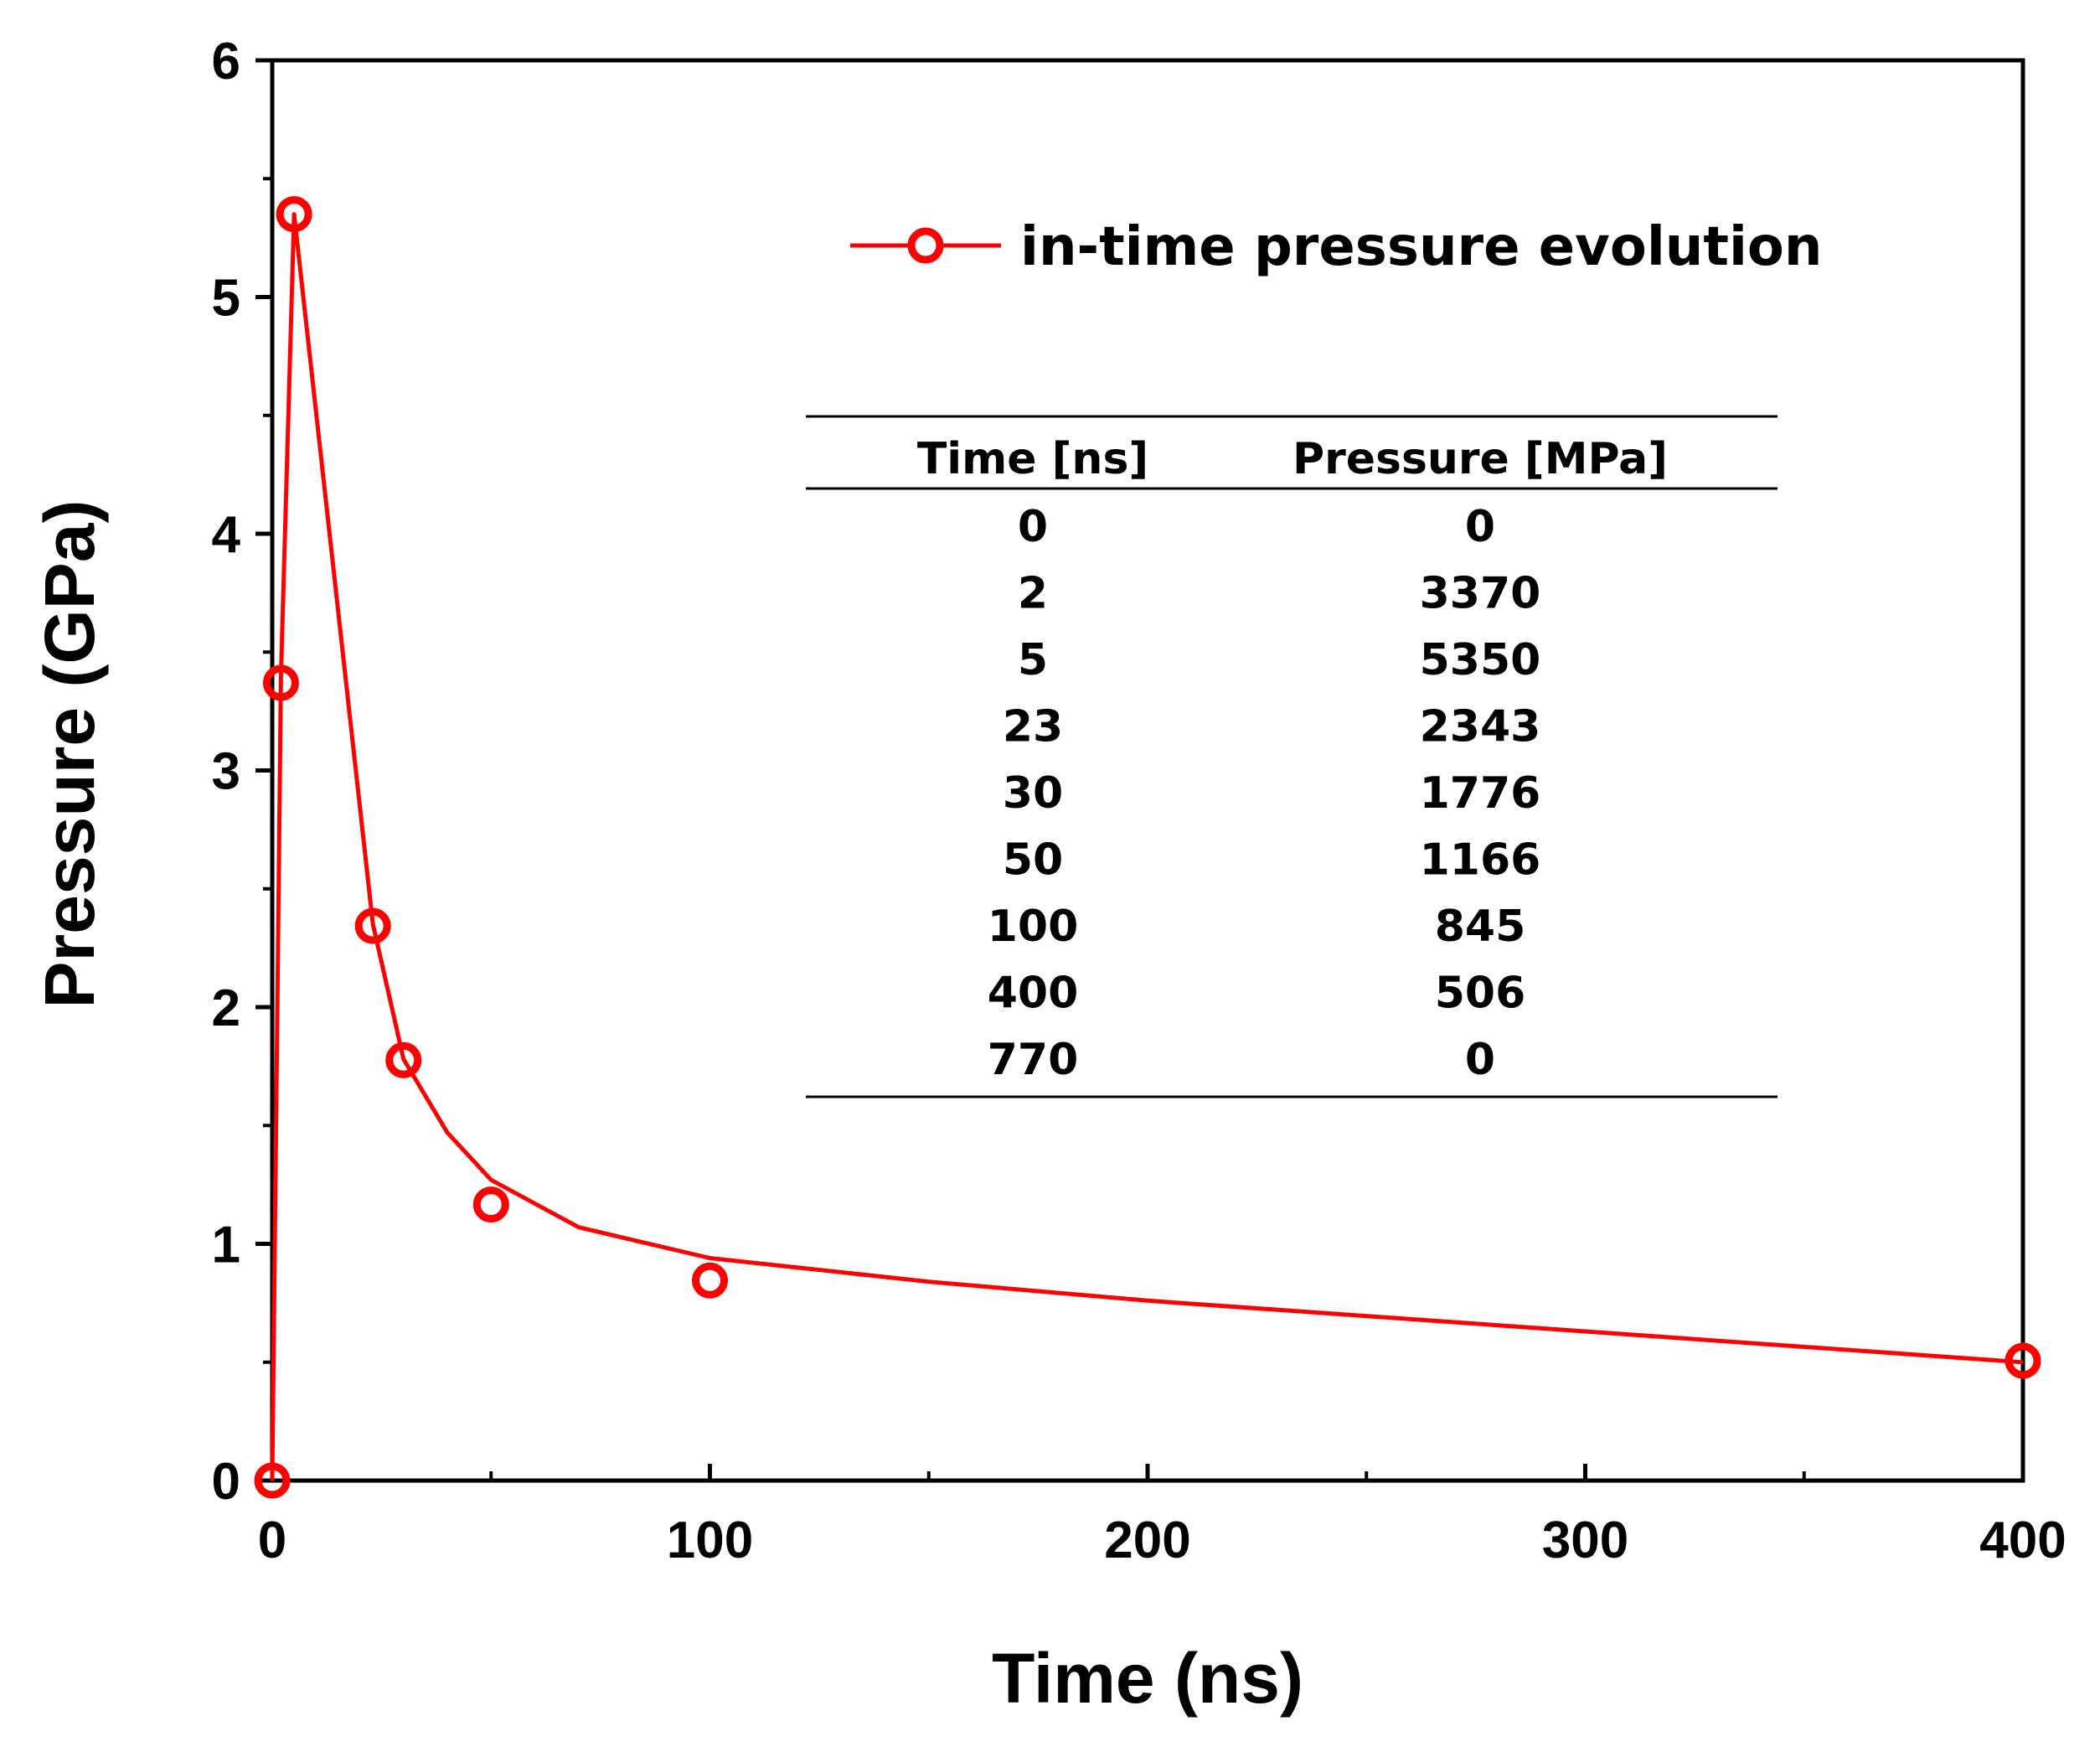  I want to click on x-tick-label: 200, so click(1147, 1540).